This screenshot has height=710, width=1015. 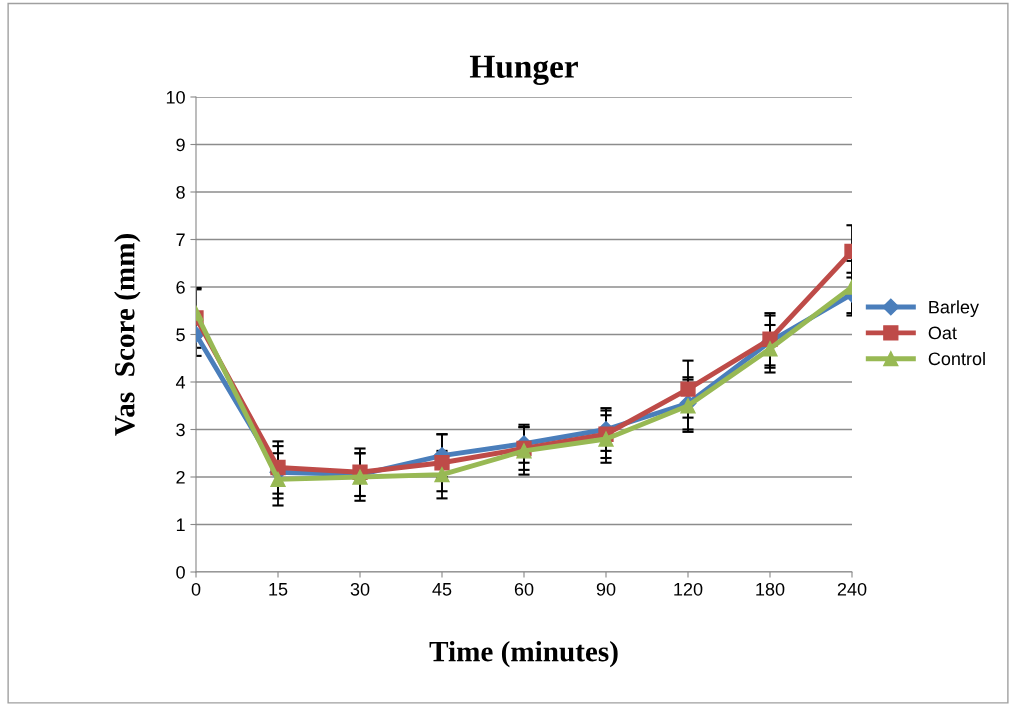 What do you see at coordinates (175, 97) in the screenshot?
I see `y-tick-label: 10` at bounding box center [175, 97].